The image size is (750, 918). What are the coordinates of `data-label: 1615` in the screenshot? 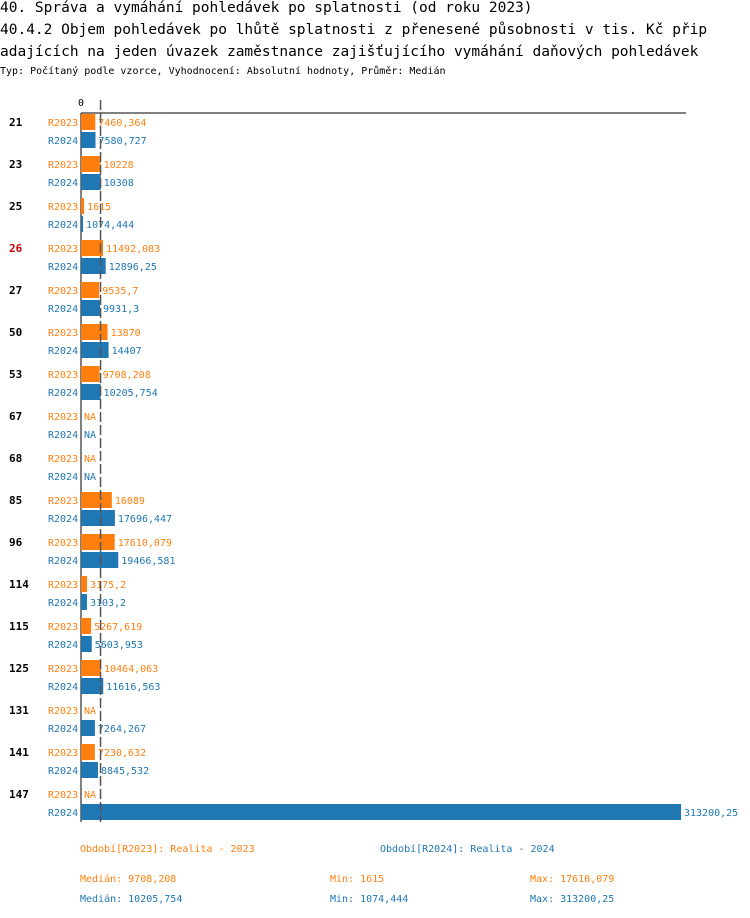 It's located at (99, 207).